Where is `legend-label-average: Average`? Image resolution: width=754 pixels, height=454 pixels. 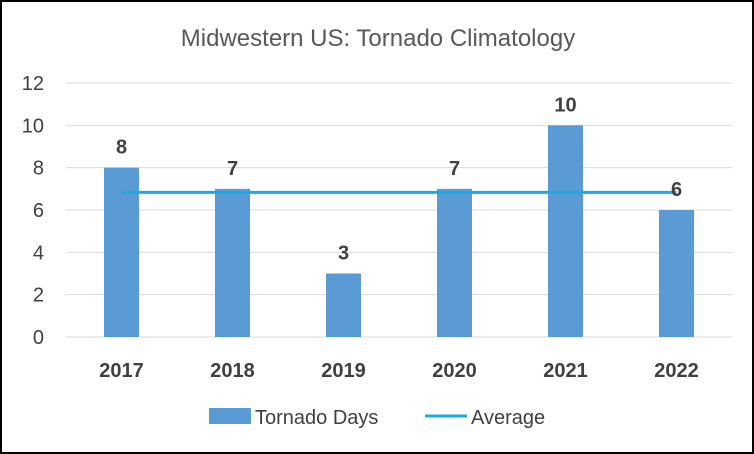
legend-label-average: Average is located at coordinates (508, 418).